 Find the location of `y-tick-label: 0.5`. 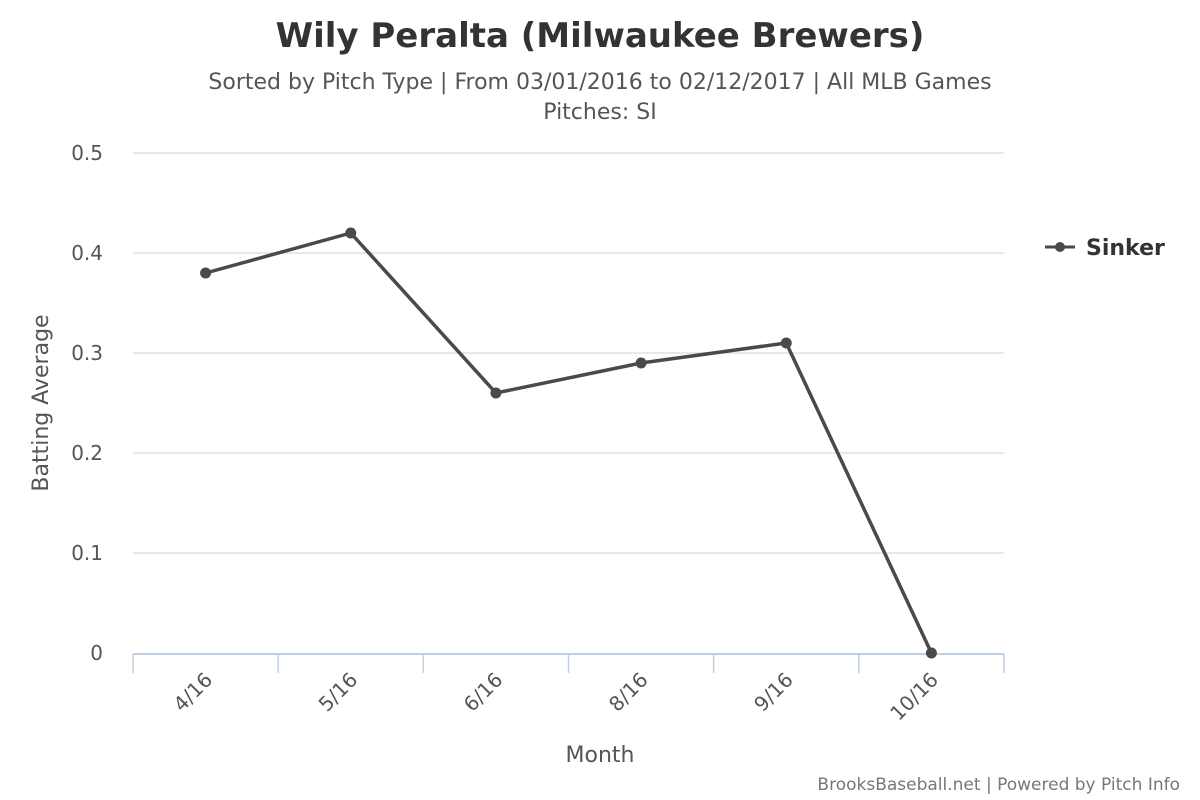

y-tick-label: 0.5 is located at coordinates (87, 153).